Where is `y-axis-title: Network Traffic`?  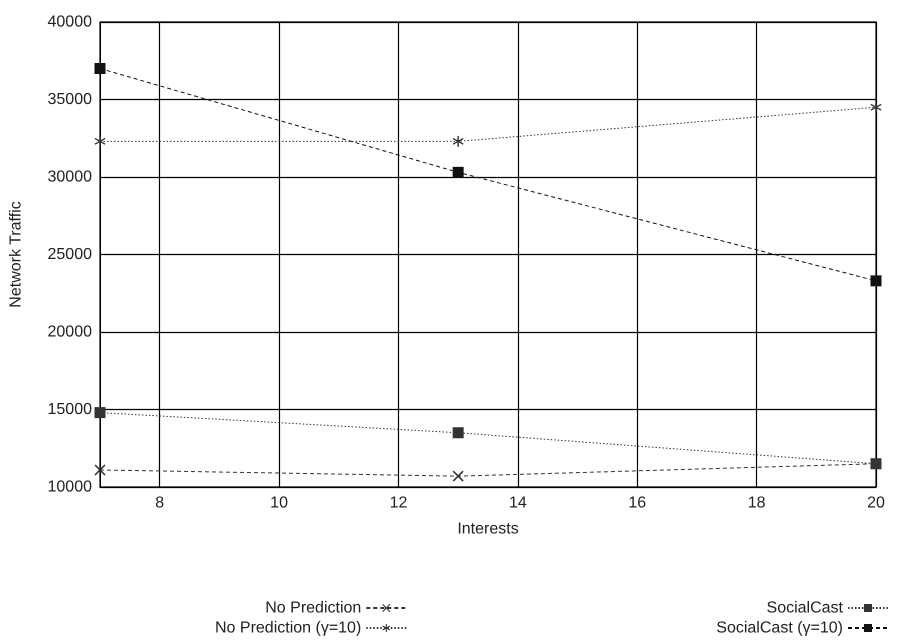
y-axis-title: Network Traffic is located at coordinates (16, 254).